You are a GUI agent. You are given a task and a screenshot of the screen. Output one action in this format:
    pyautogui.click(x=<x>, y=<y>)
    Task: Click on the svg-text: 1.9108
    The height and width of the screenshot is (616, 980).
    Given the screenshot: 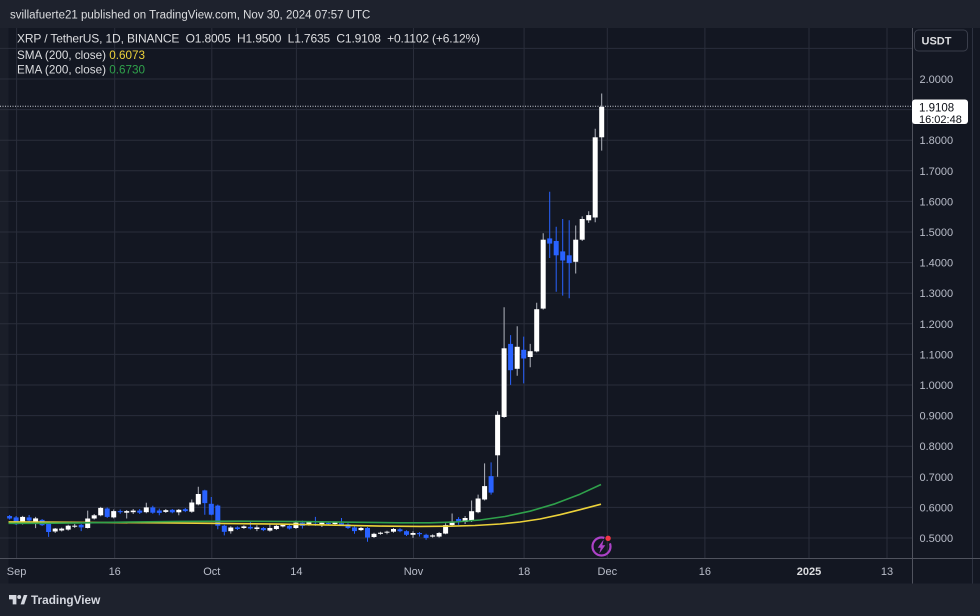 What is the action you would take?
    pyautogui.click(x=936, y=109)
    